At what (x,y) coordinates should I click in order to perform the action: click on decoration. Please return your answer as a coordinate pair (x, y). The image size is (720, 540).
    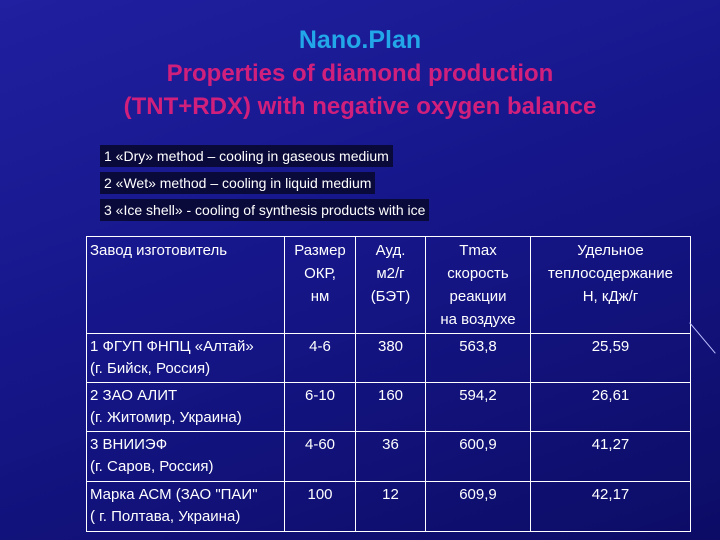
    Looking at the image, I should click on (702, 338).